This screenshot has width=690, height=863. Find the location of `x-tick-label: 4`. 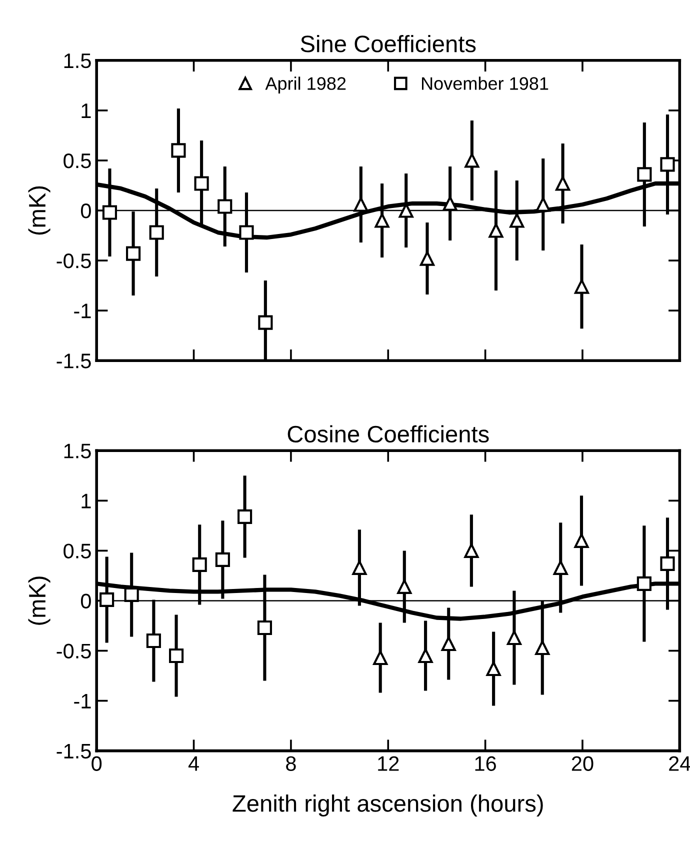

x-tick-label: 4 is located at coordinates (193, 763).